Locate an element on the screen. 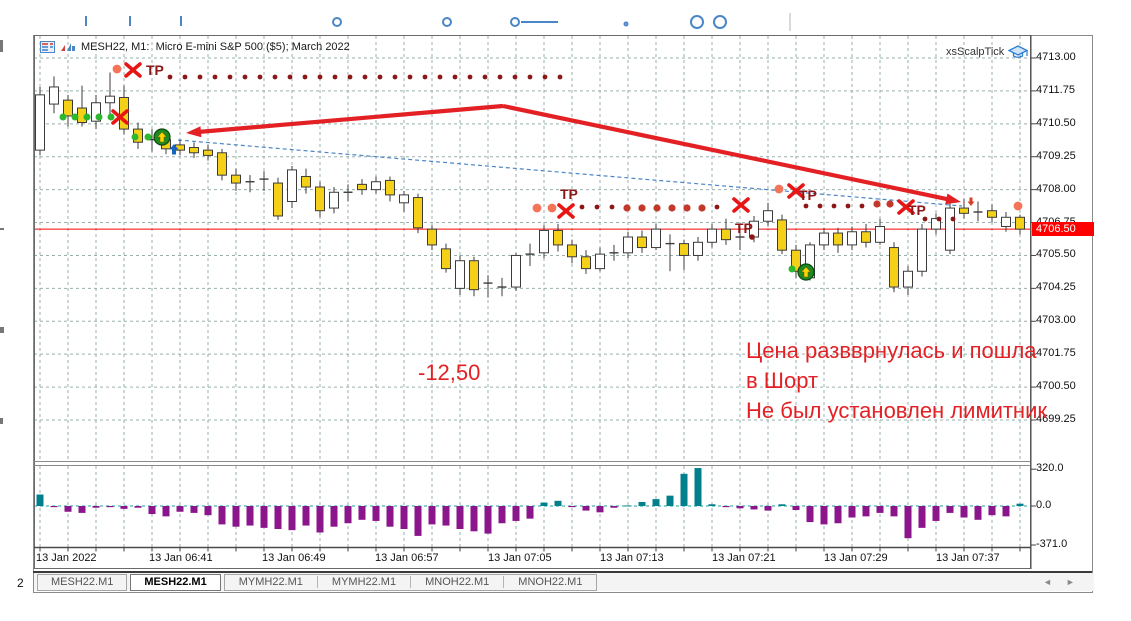 The image size is (1131, 621). price-axis-label: 4703.00 is located at coordinates (1056, 320).